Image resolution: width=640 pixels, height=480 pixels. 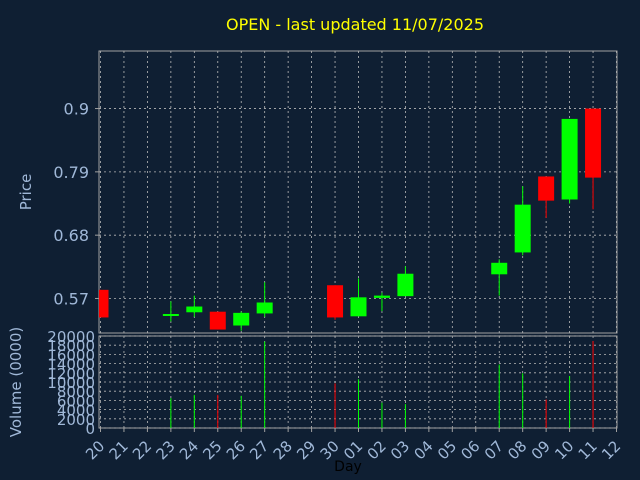 I want to click on x-tick-label: 04, so click(x=423, y=450).